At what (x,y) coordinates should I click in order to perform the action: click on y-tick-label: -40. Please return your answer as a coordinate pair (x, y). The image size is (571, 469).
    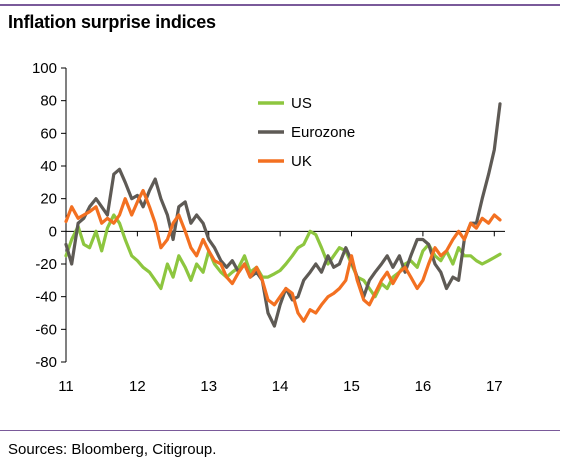
    Looking at the image, I should click on (46, 297).